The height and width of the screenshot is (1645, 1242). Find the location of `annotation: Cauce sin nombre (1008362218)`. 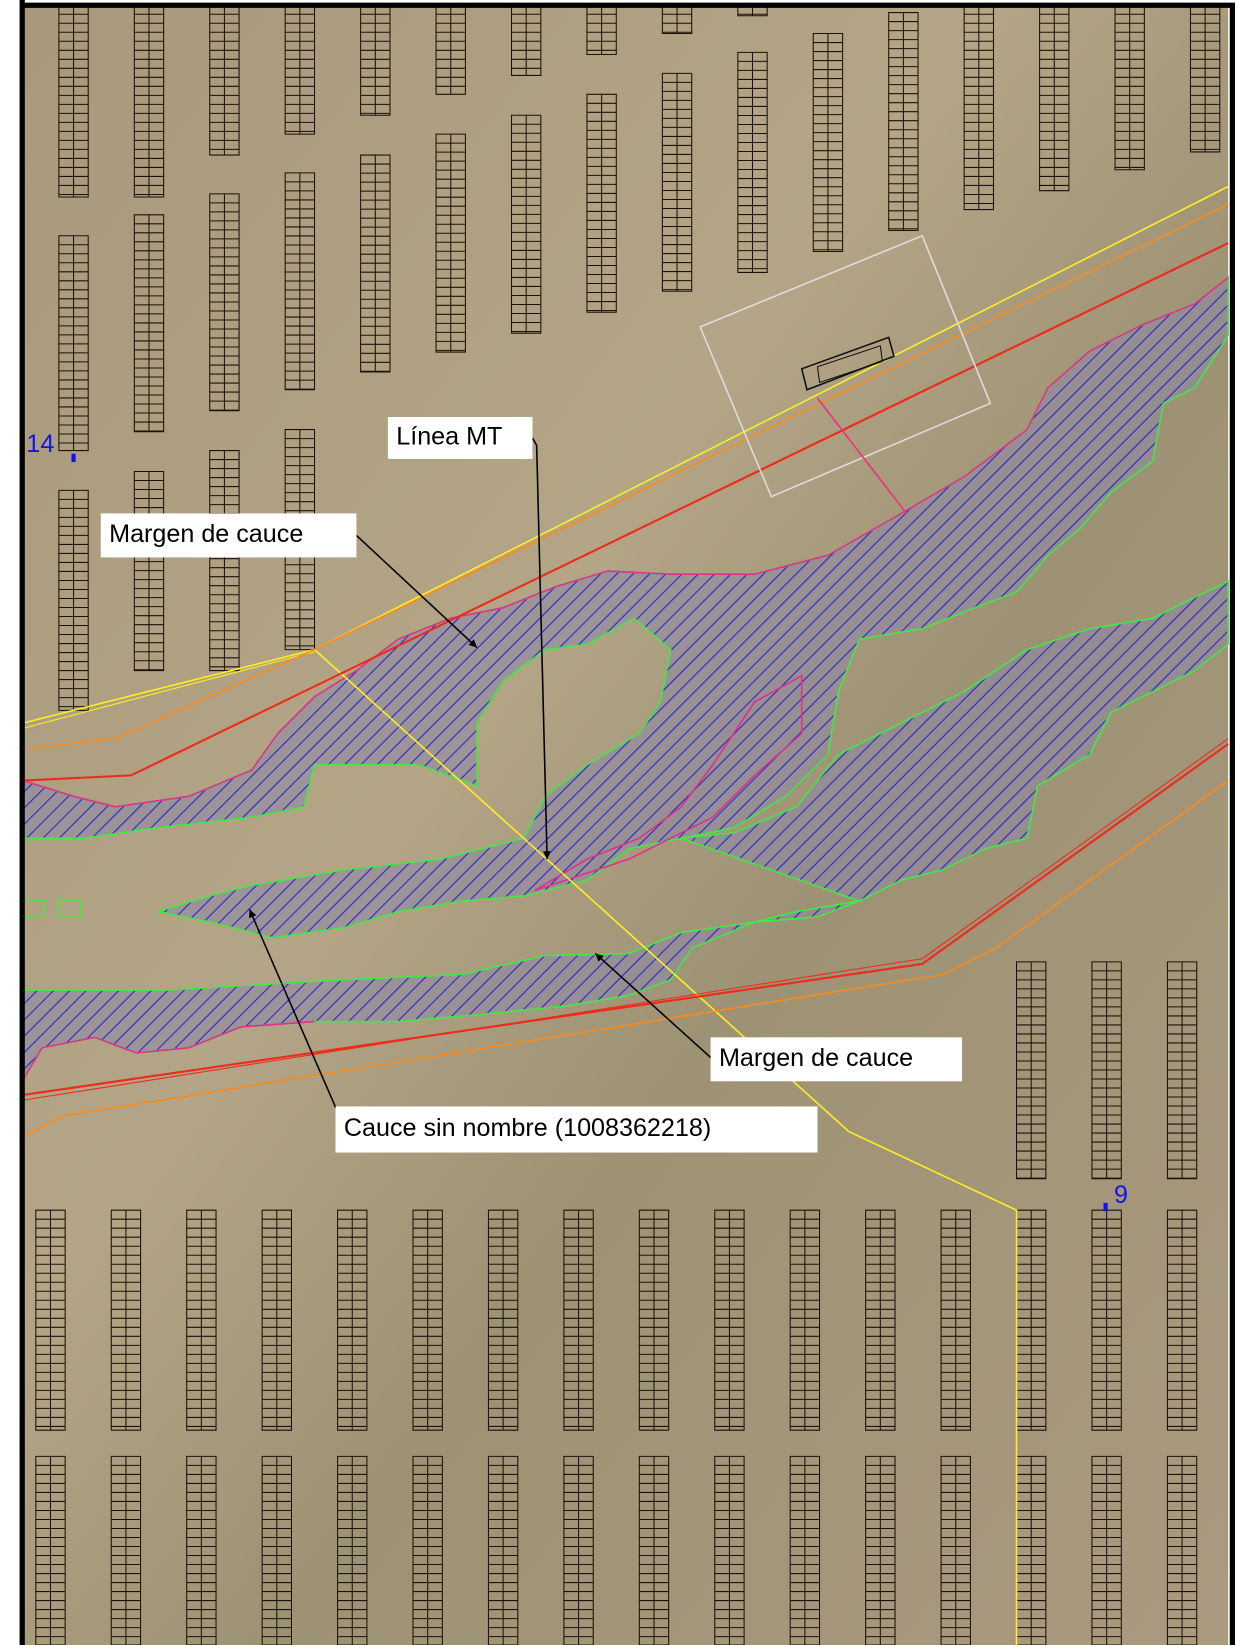

annotation: Cauce sin nombre (1008362218) is located at coordinates (527, 1128).